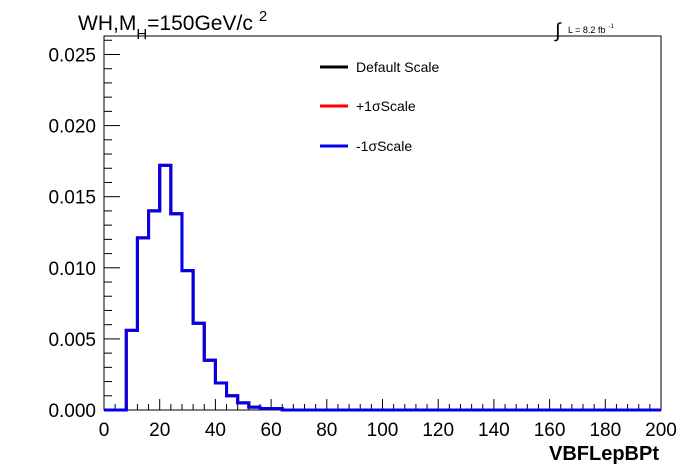 Image resolution: width=696 pixels, height=472 pixels. What do you see at coordinates (215, 430) in the screenshot?
I see `x-tick-label: 40` at bounding box center [215, 430].